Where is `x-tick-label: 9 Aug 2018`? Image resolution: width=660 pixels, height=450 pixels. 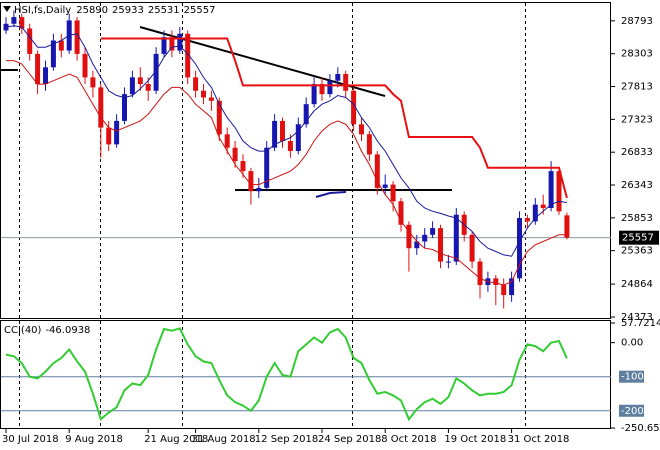
x-tick-label: 9 Aug 2018 is located at coordinates (94, 439).